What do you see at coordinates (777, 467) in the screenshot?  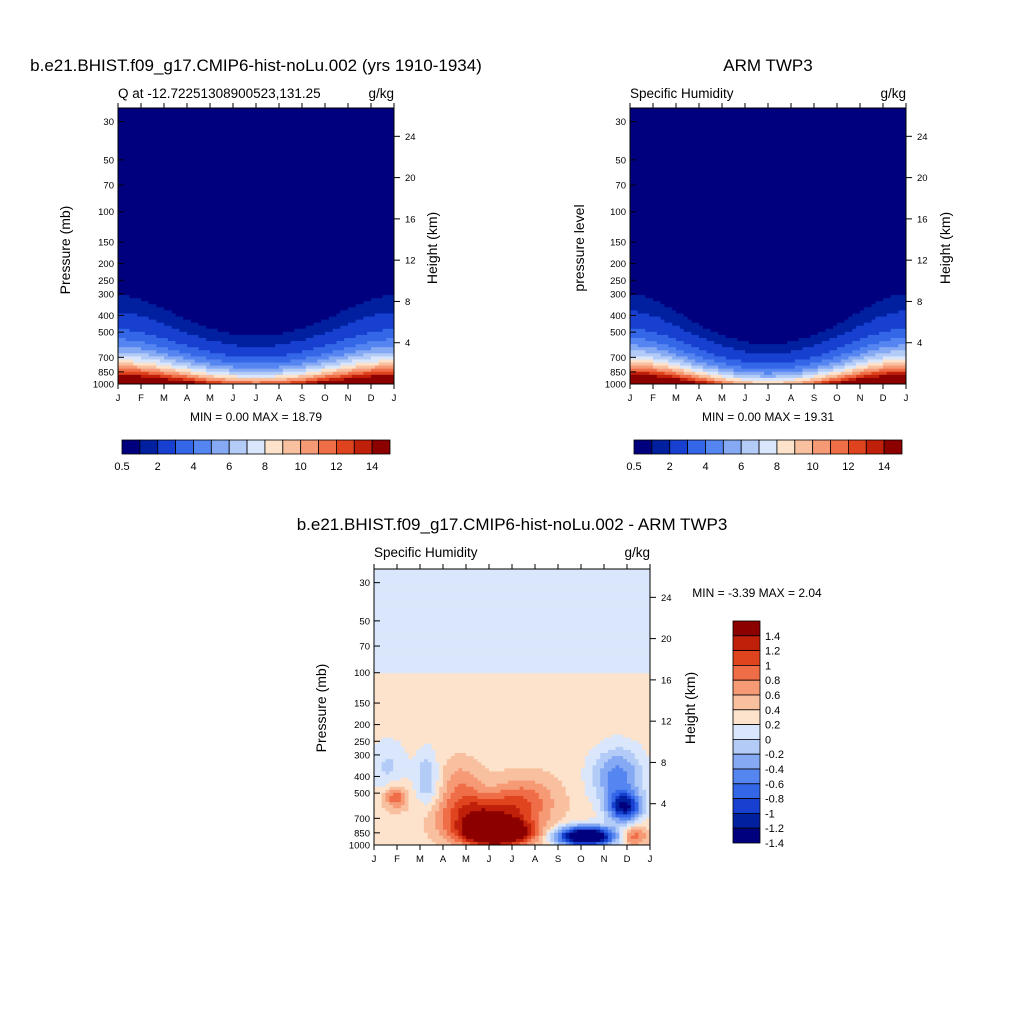 I see `colorbar-tick-label: 8` at bounding box center [777, 467].